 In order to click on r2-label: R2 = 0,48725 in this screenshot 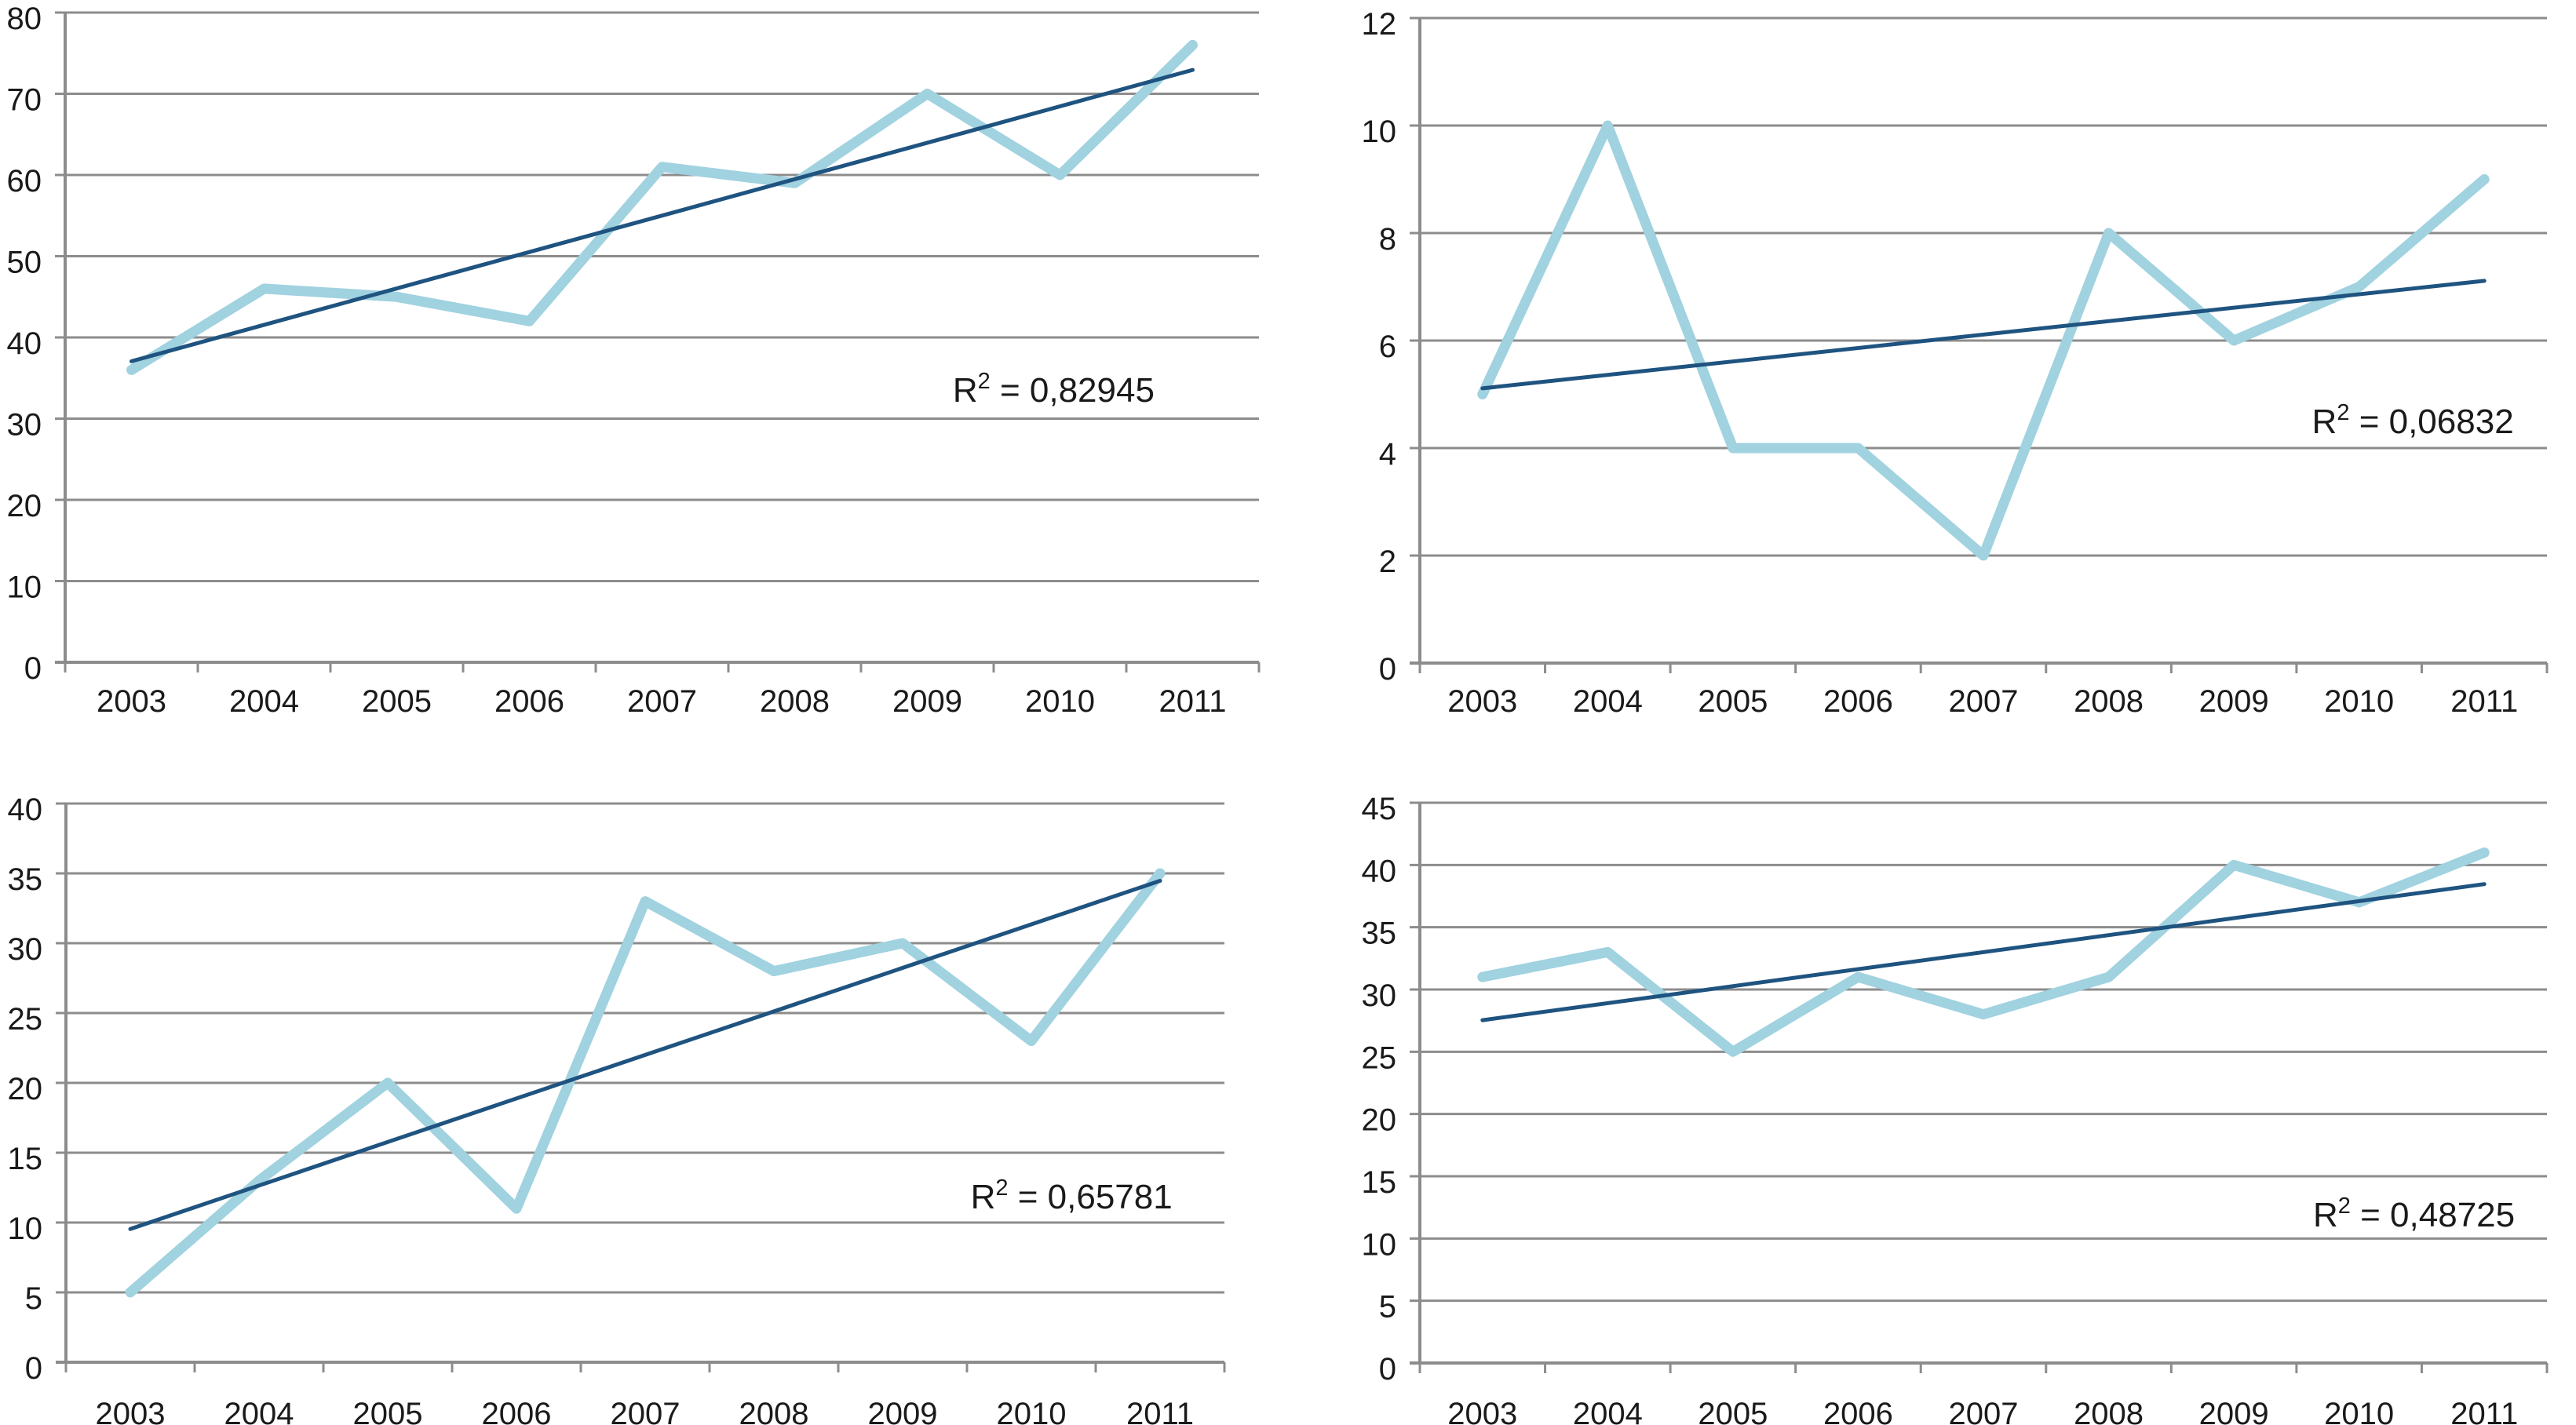, I will do `click(2414, 1214)`.